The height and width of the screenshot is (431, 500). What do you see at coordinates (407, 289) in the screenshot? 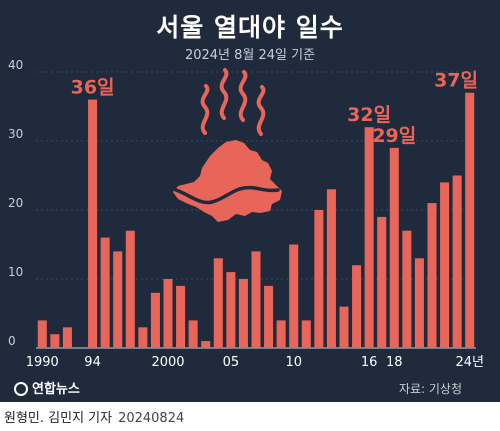
I see `bar-2019` at bounding box center [407, 289].